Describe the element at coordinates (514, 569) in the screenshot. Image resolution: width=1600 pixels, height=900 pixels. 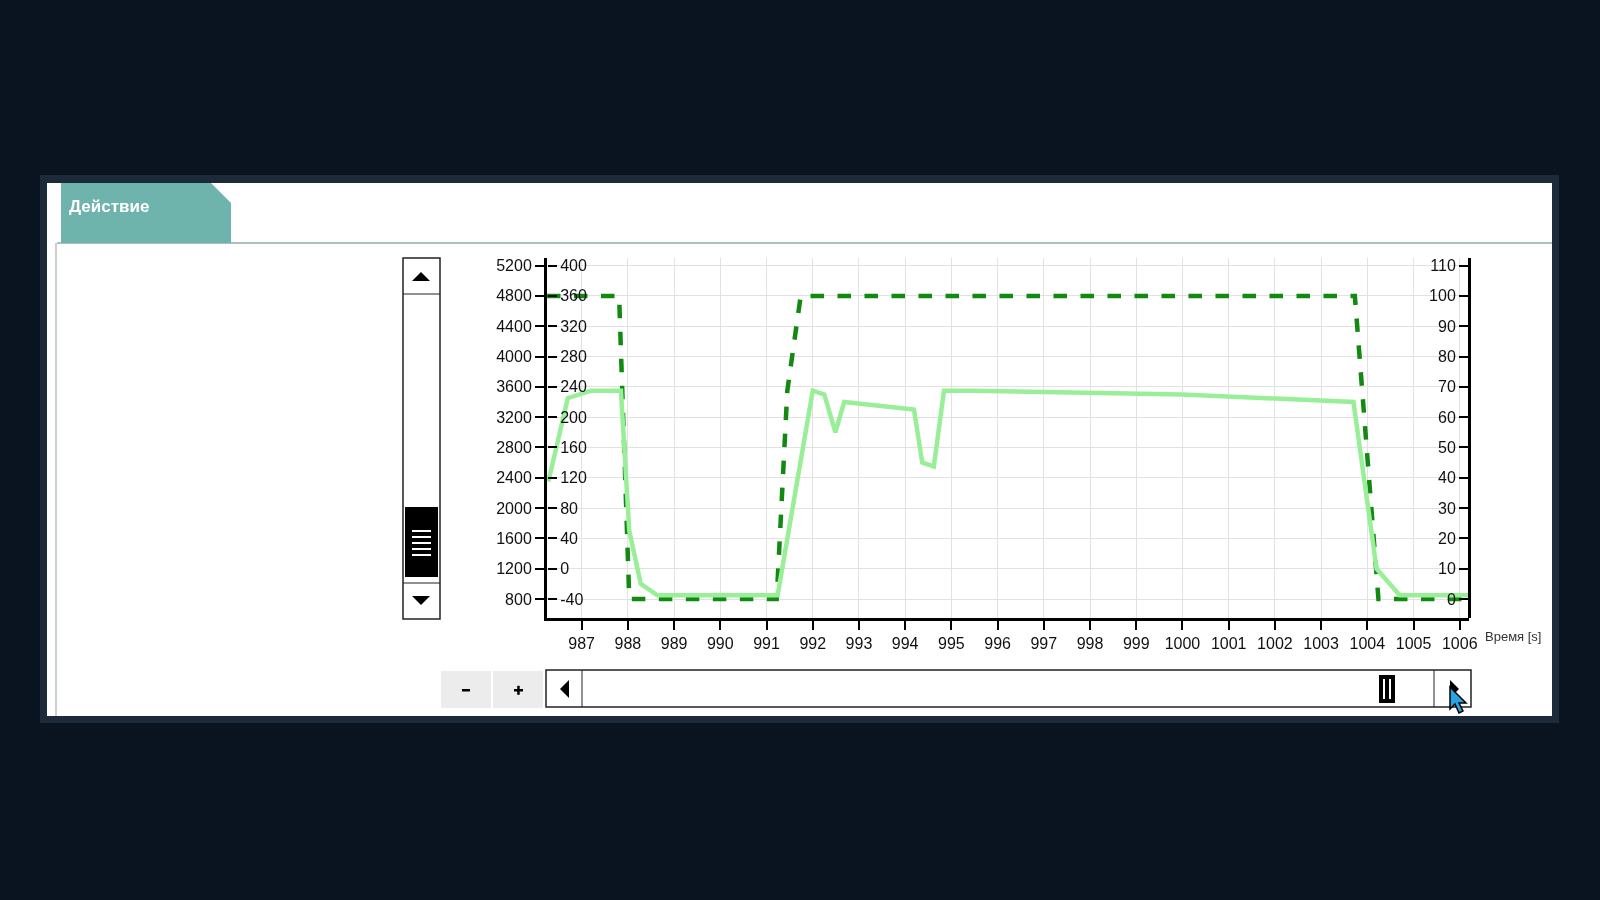
I see `y-tick-label: 1200` at that location.